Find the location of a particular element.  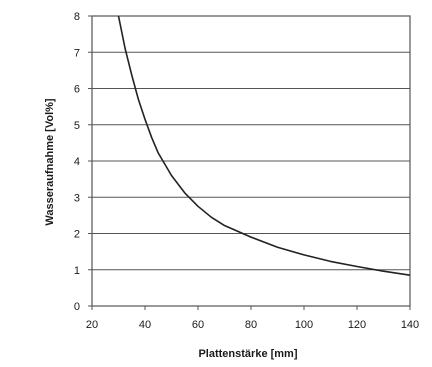

x-tick-label: 60 is located at coordinates (198, 325).